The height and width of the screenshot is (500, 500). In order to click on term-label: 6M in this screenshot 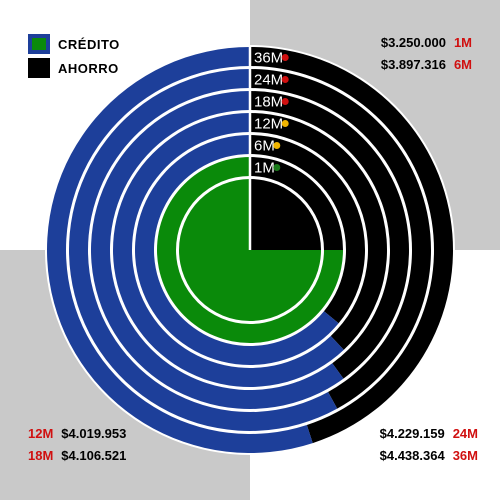, I will do `click(462, 64)`.